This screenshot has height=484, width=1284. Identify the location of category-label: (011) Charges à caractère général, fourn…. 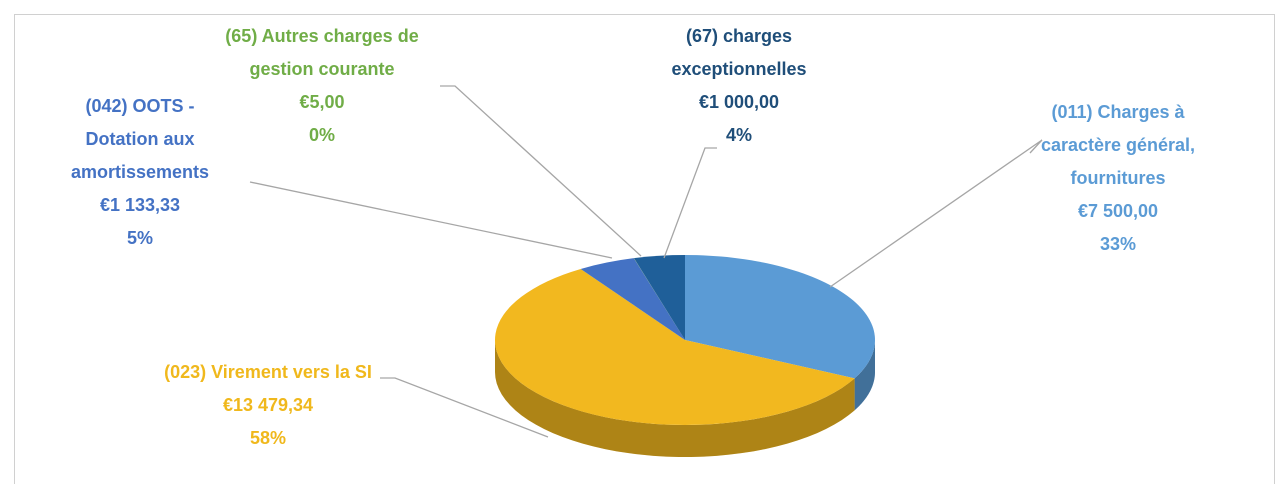
(1118, 145).